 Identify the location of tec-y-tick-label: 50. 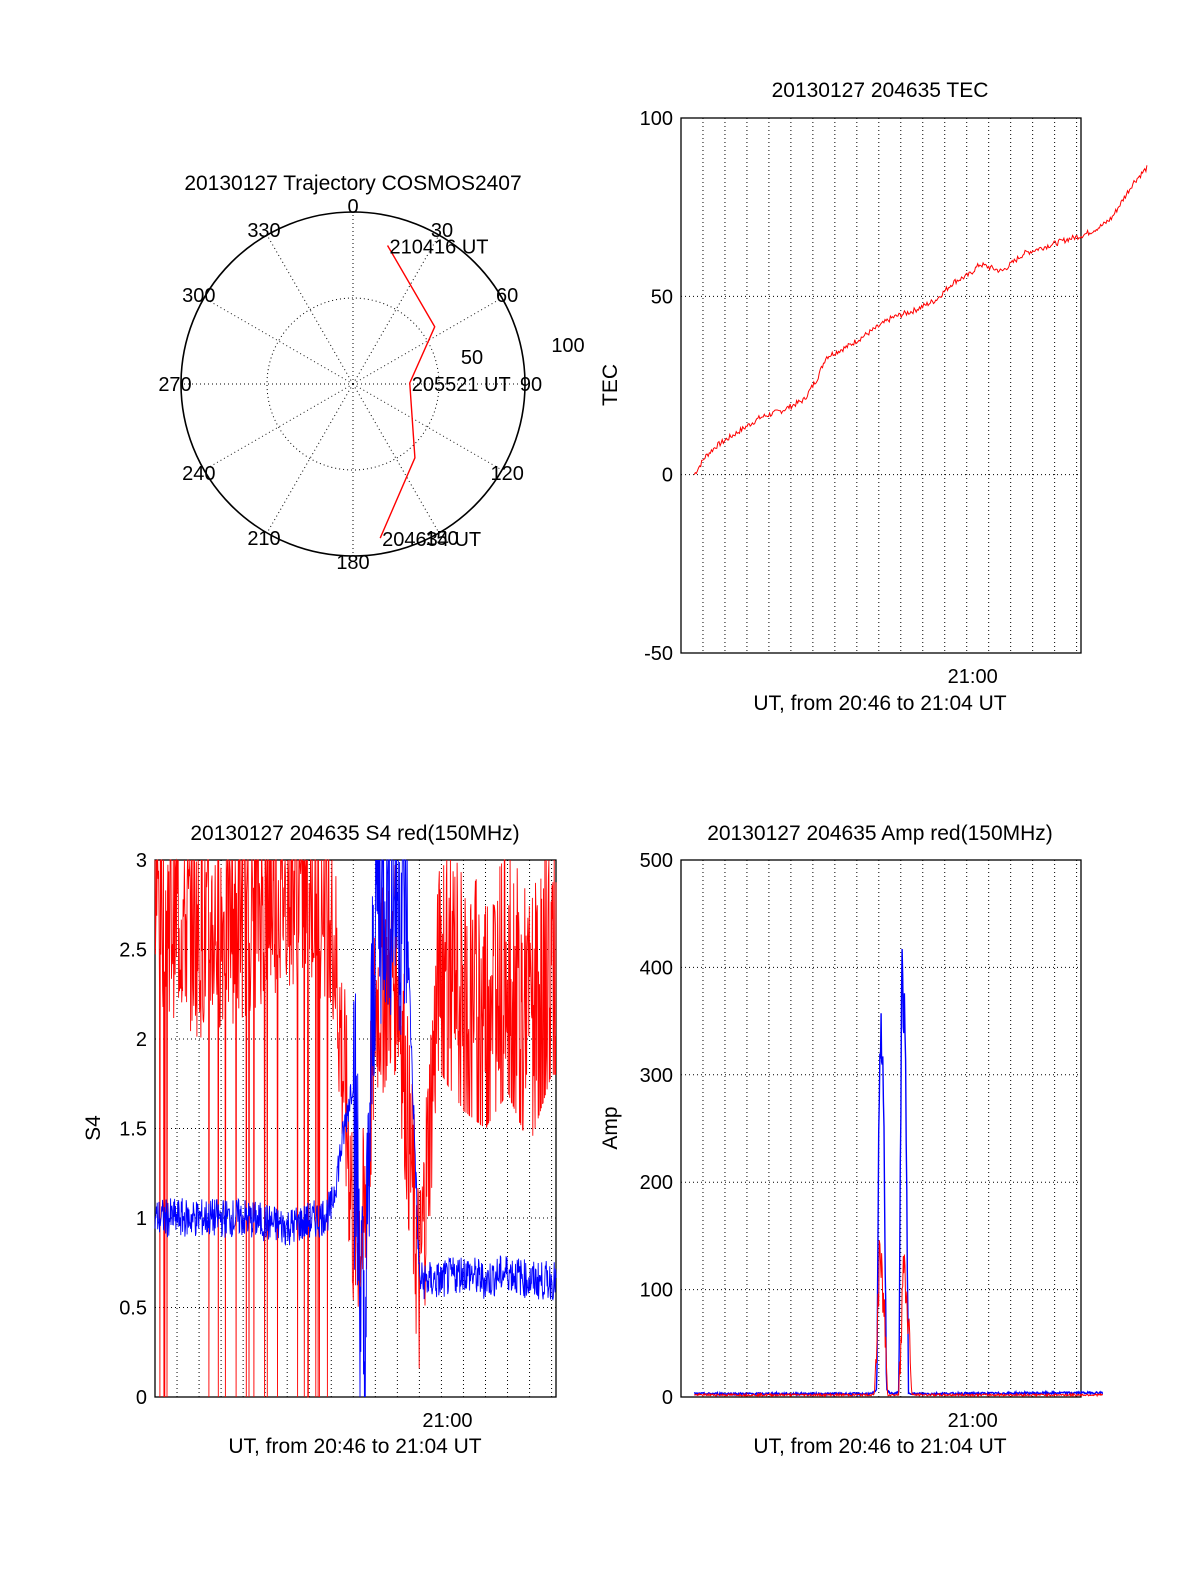
(662, 297).